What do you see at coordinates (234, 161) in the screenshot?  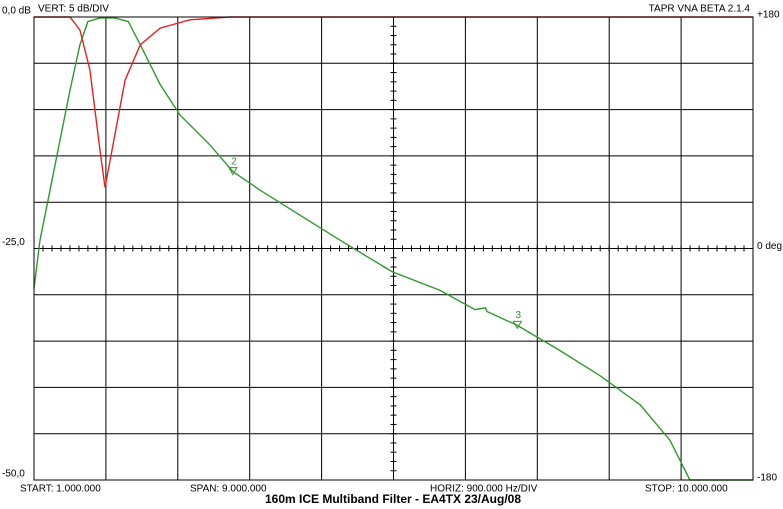 I see `marker-label: 2` at bounding box center [234, 161].